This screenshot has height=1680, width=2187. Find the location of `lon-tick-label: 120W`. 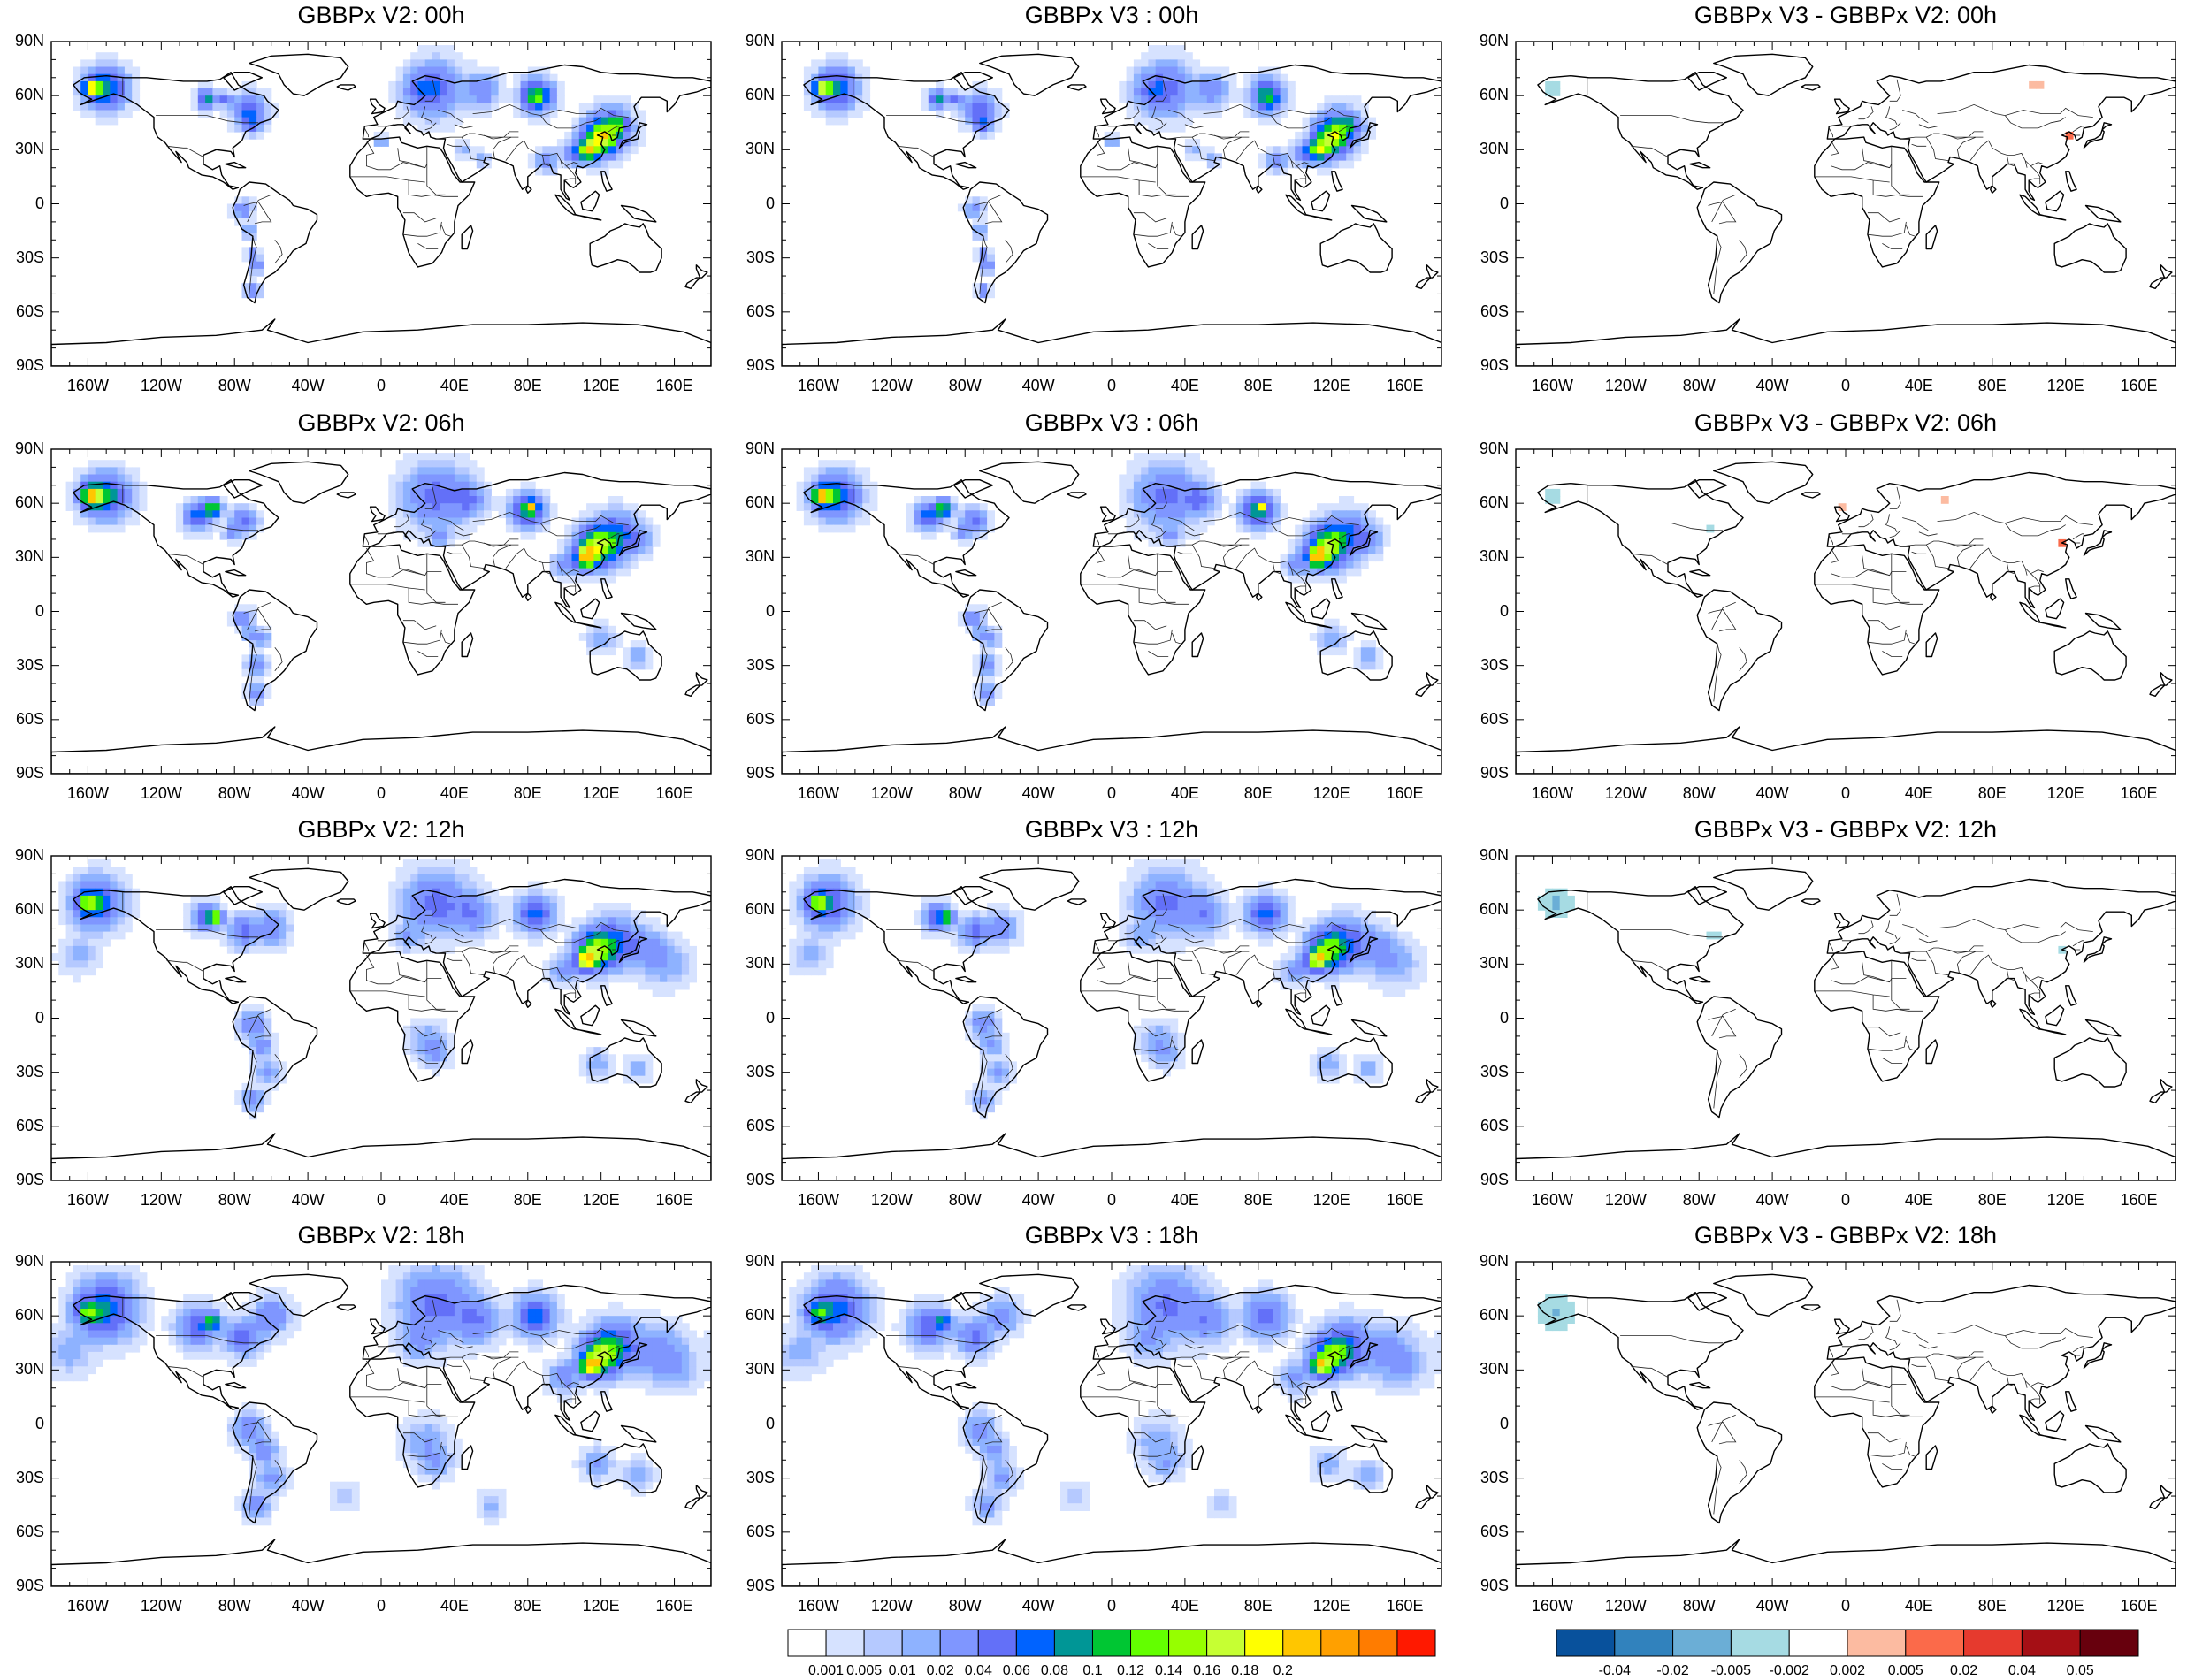

lon-tick-label: 120W is located at coordinates (161, 793).